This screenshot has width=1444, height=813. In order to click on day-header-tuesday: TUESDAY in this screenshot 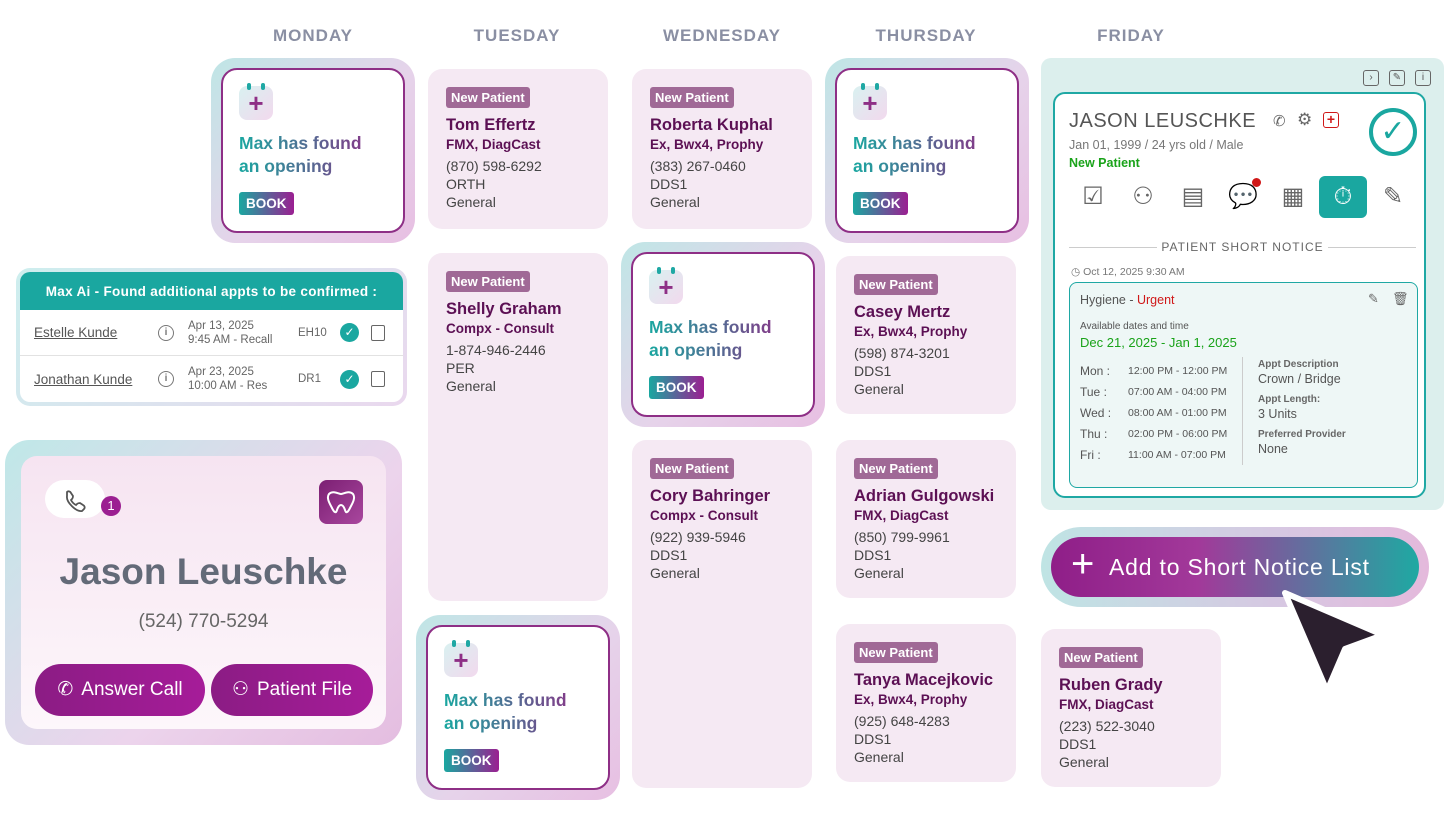, I will do `click(517, 35)`.